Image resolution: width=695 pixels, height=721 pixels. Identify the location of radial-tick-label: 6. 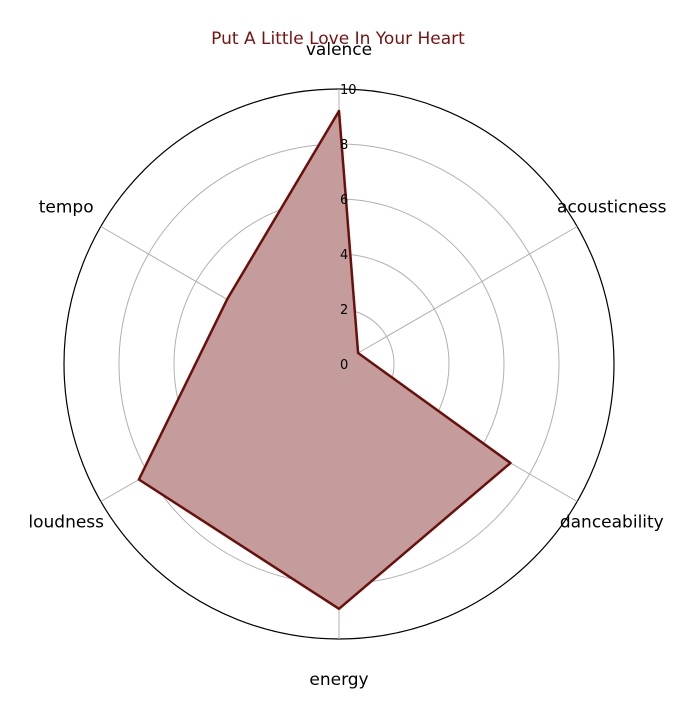
(344, 200).